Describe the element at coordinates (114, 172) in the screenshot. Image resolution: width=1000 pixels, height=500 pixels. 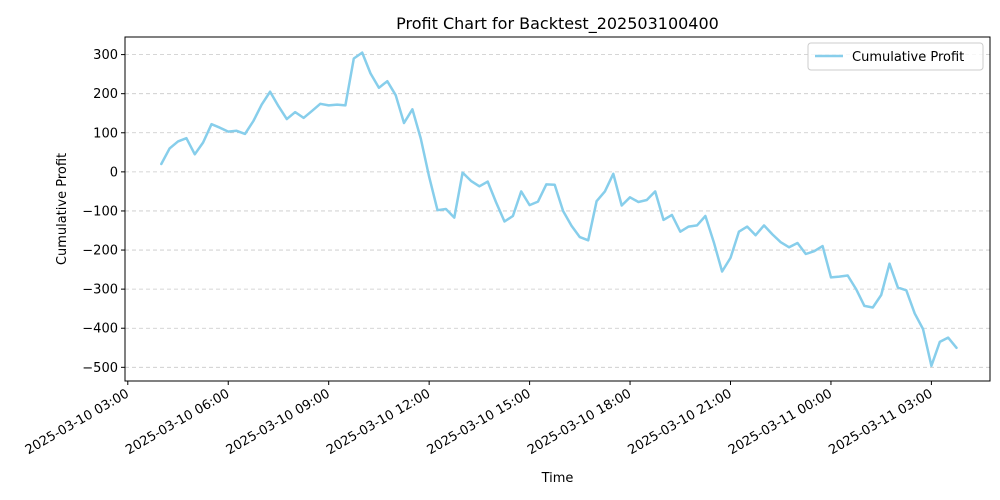
I see `y-tick-label: 0` at that location.